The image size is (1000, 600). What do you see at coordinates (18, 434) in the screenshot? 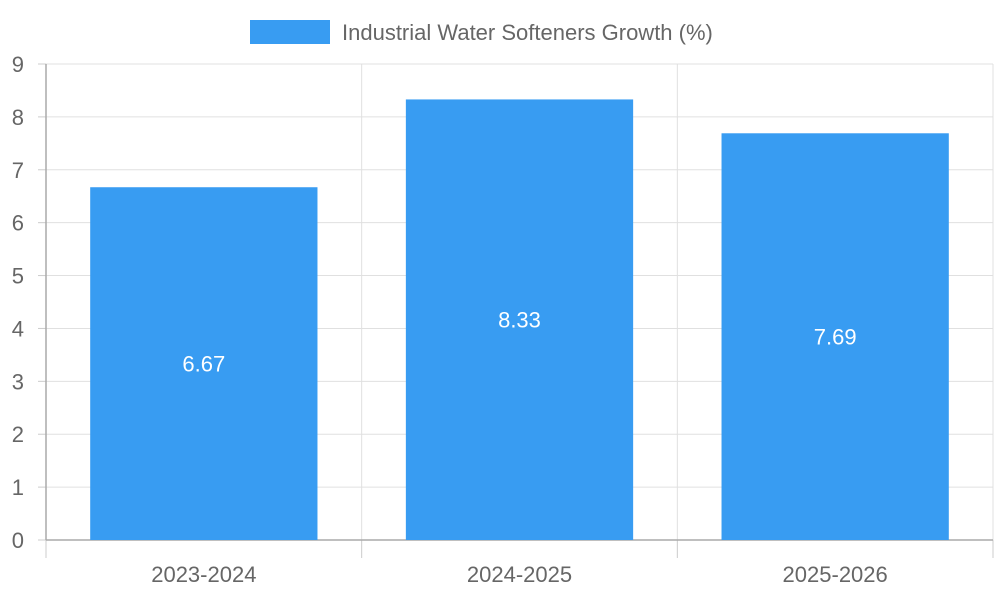
I see `y-tick-label: 2` at bounding box center [18, 434].